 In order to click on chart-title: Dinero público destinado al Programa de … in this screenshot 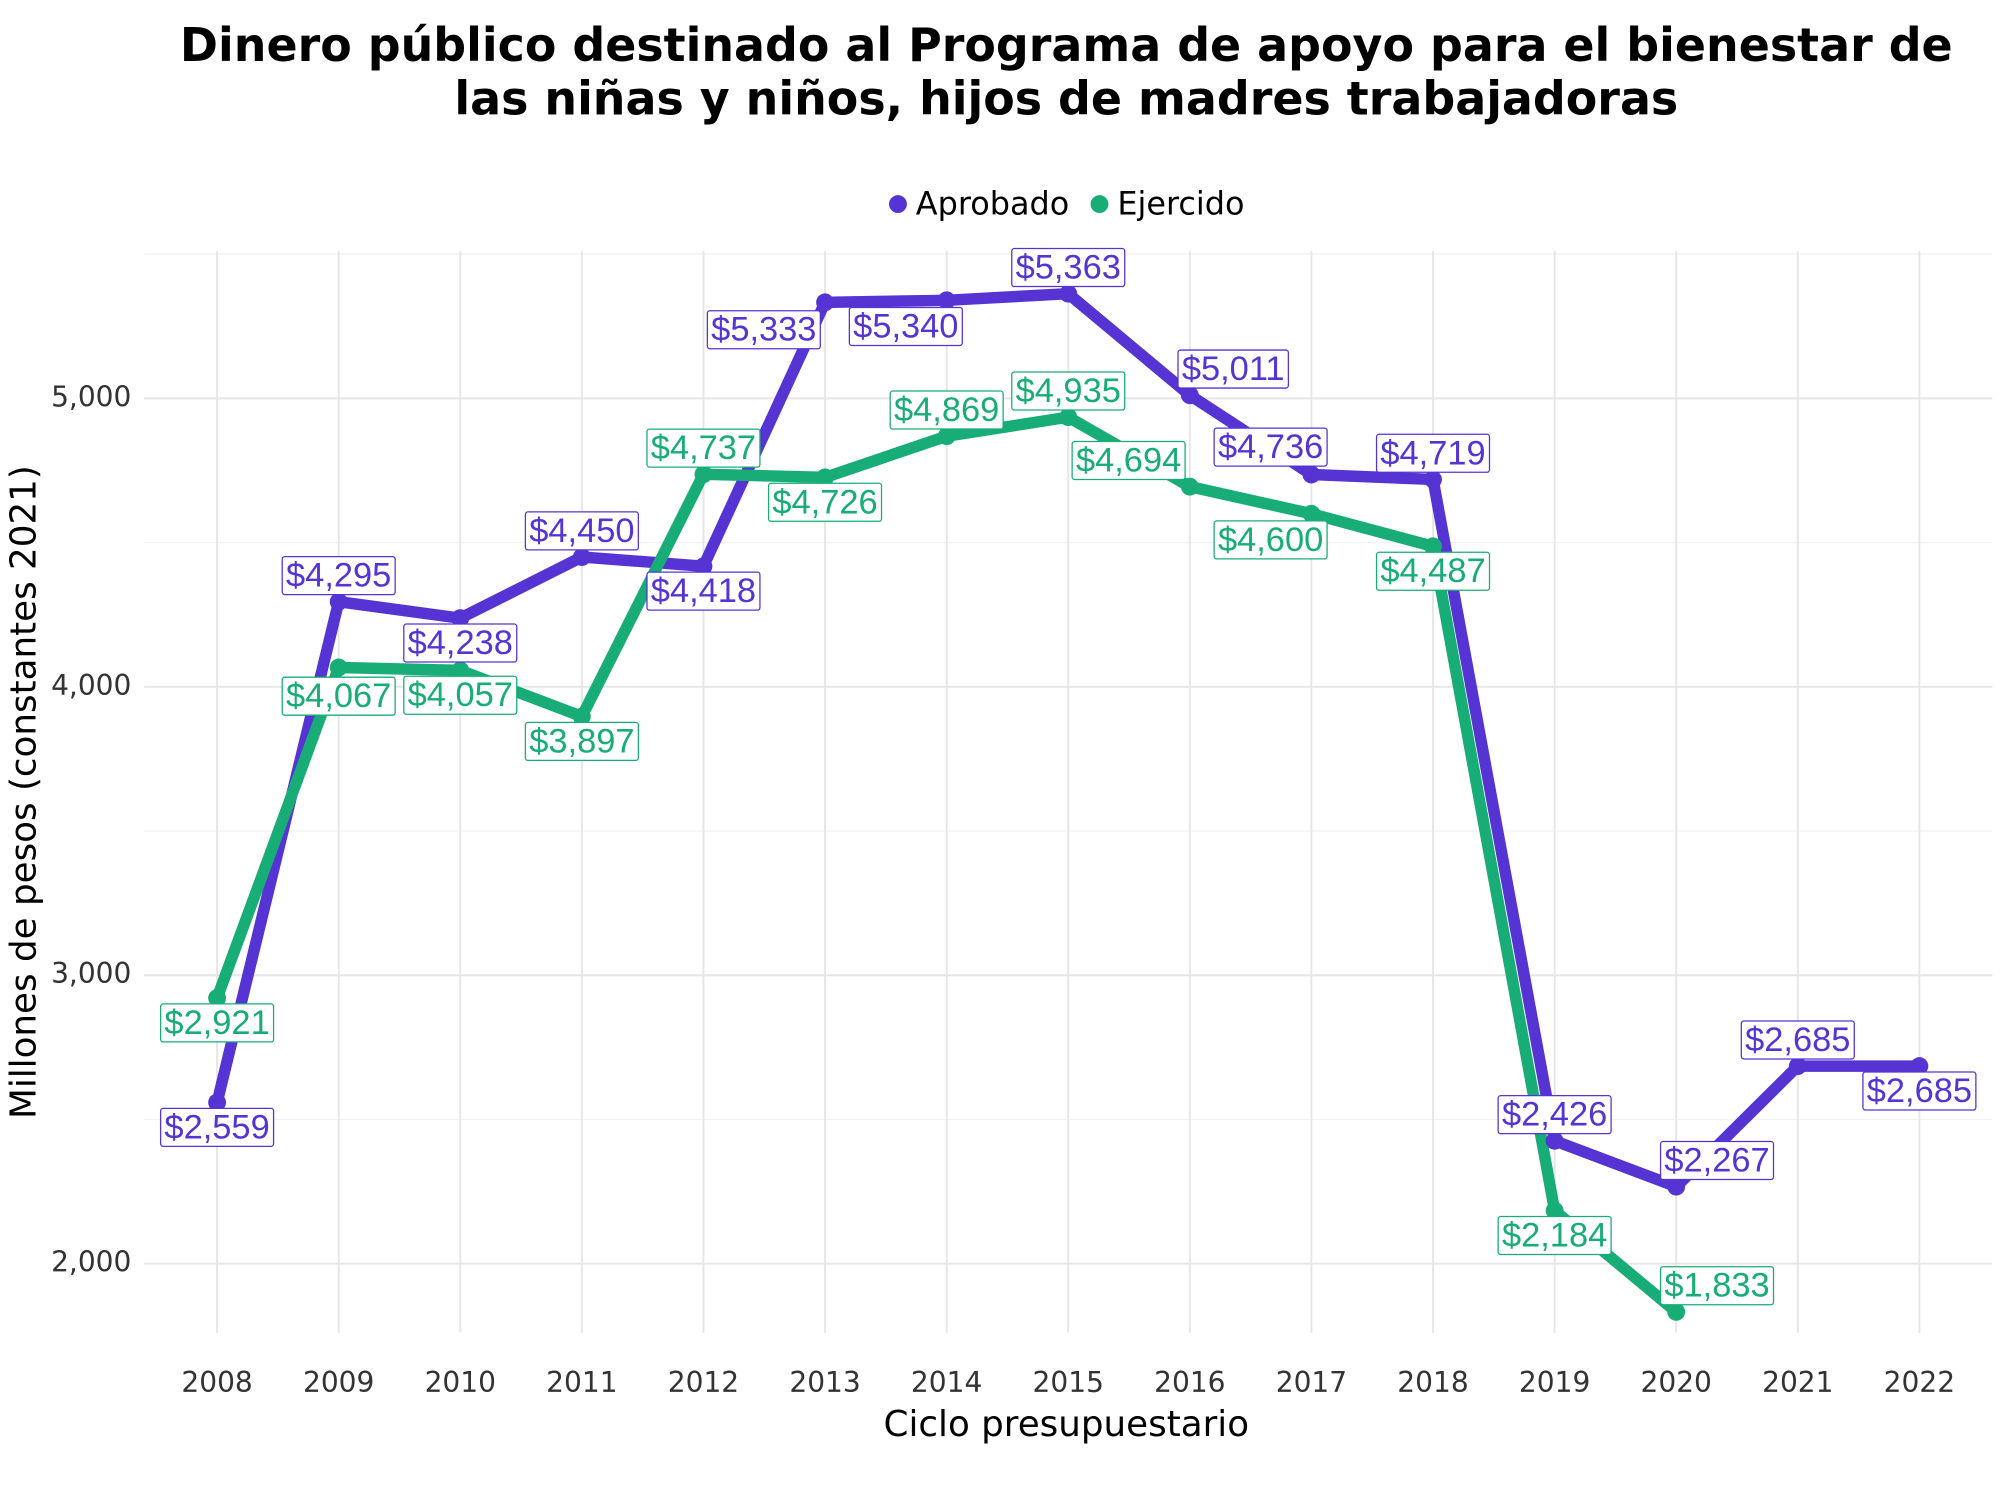, I will do `click(1066, 45)`.